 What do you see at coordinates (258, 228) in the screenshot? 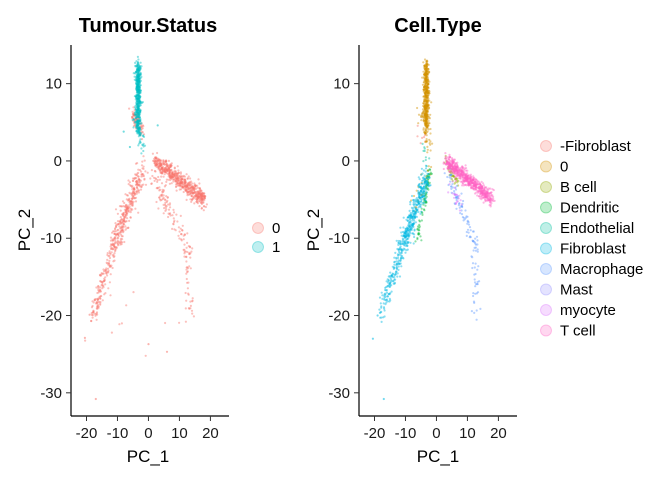
I see `legend-key` at bounding box center [258, 228].